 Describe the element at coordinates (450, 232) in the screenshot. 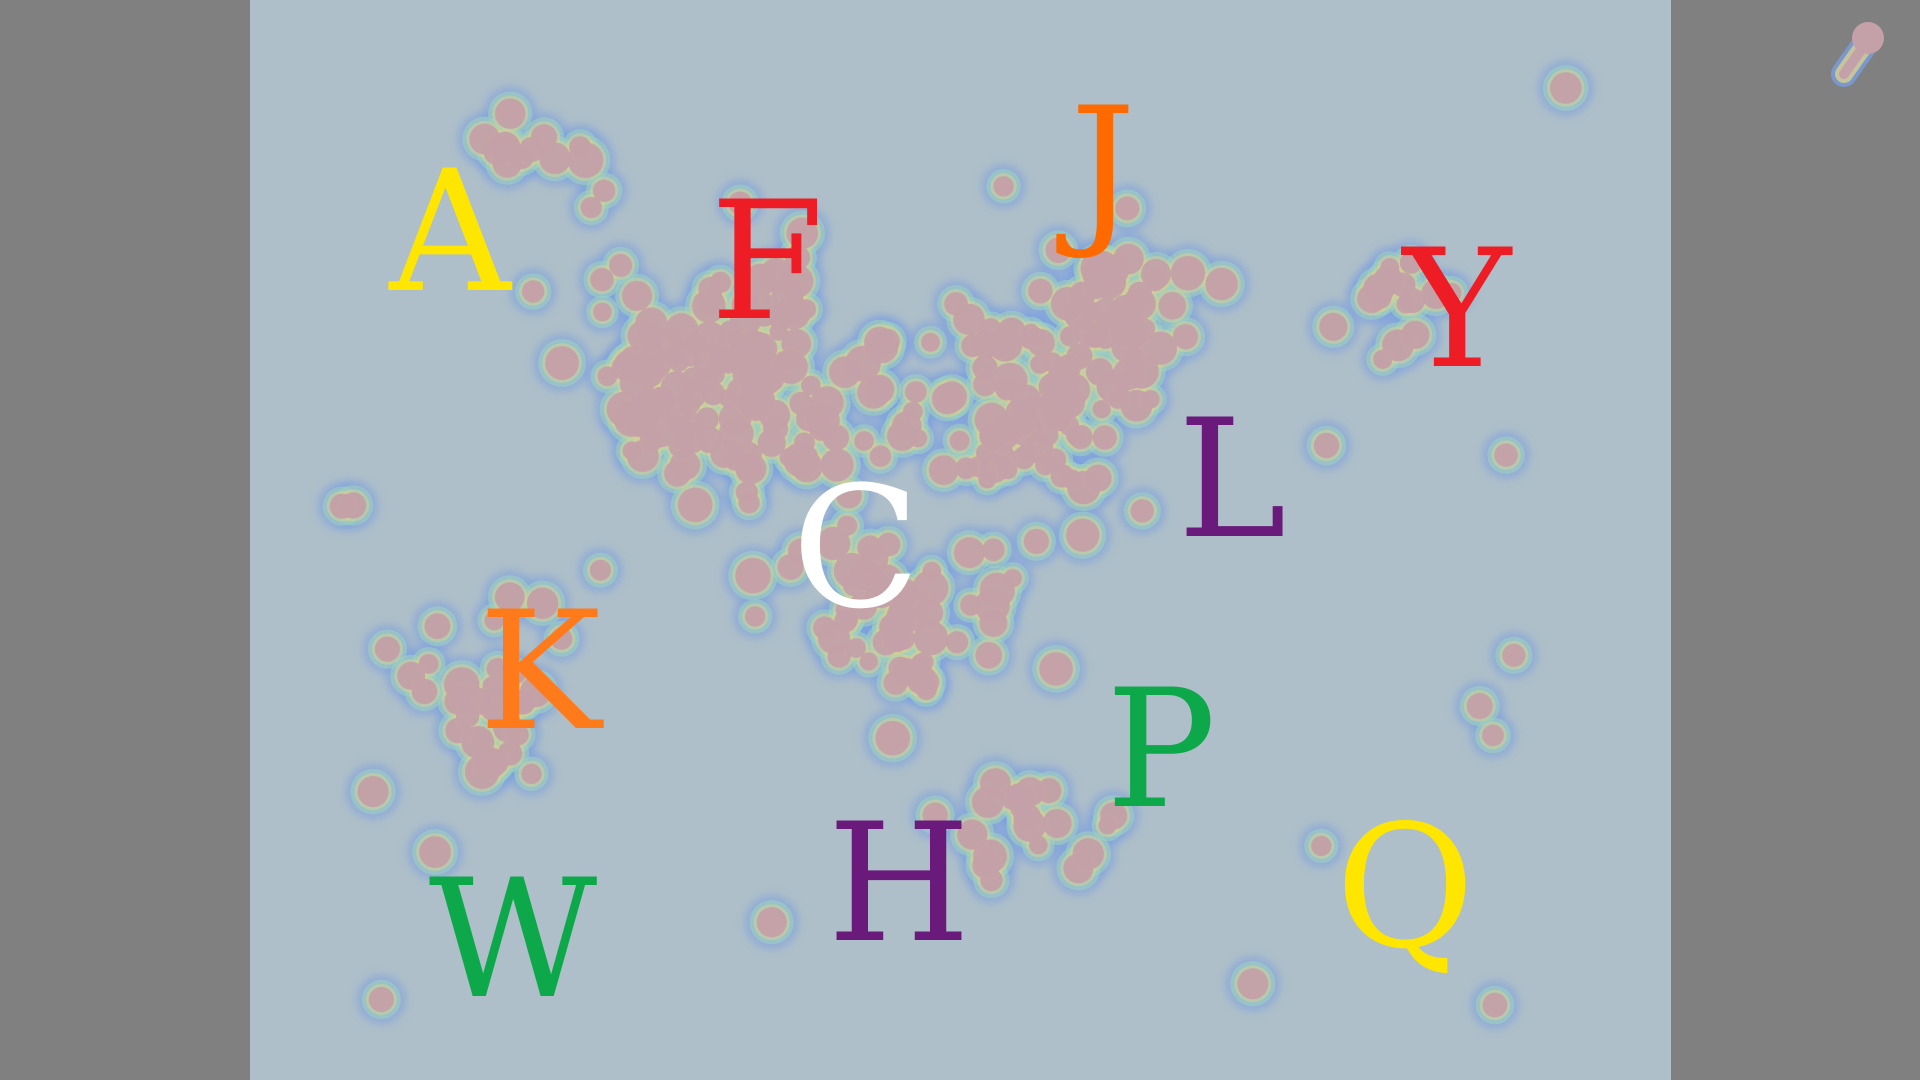

I see `letter-a: A` at that location.